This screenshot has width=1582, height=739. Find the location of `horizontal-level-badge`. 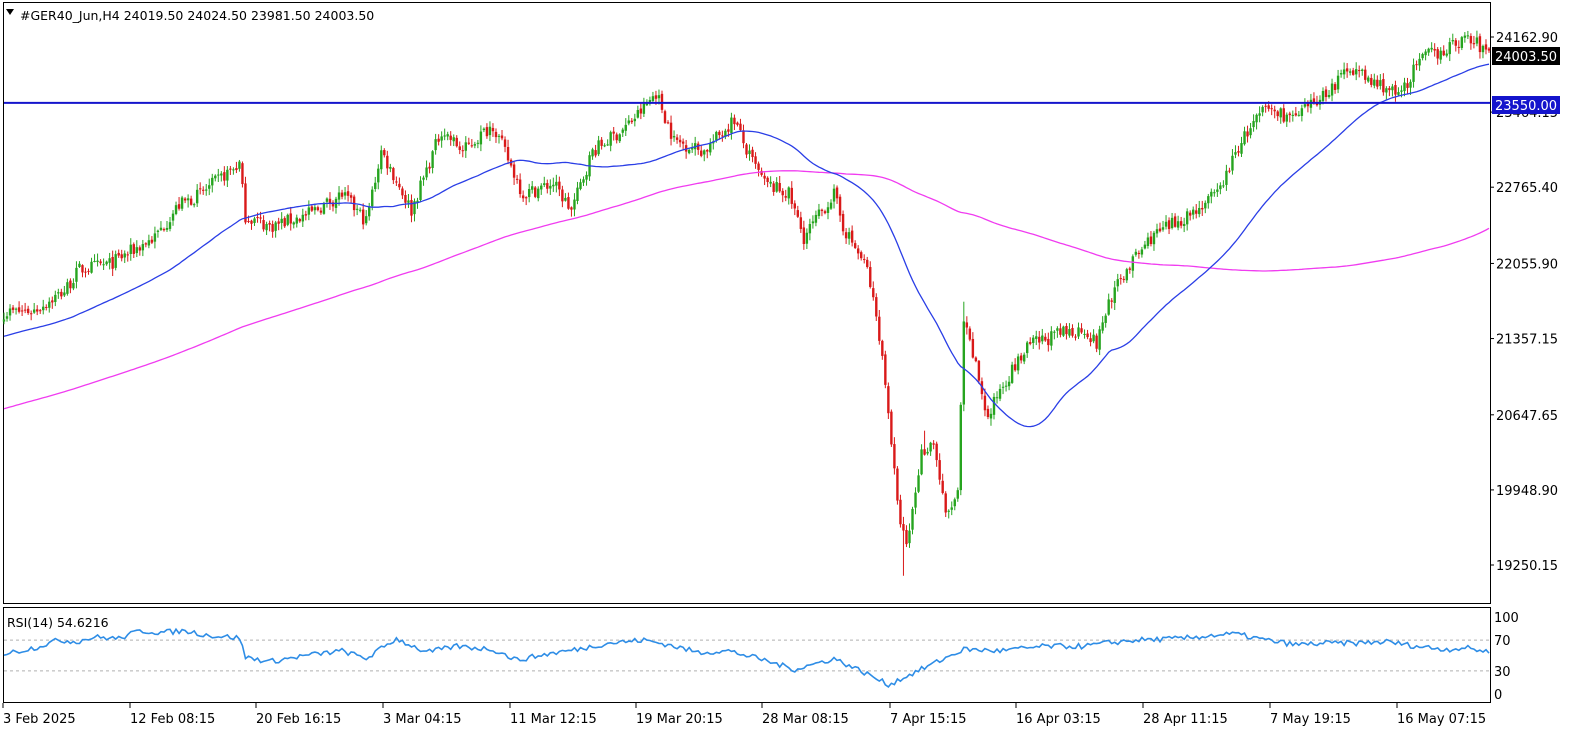

horizontal-level-badge is located at coordinates (1526, 105).